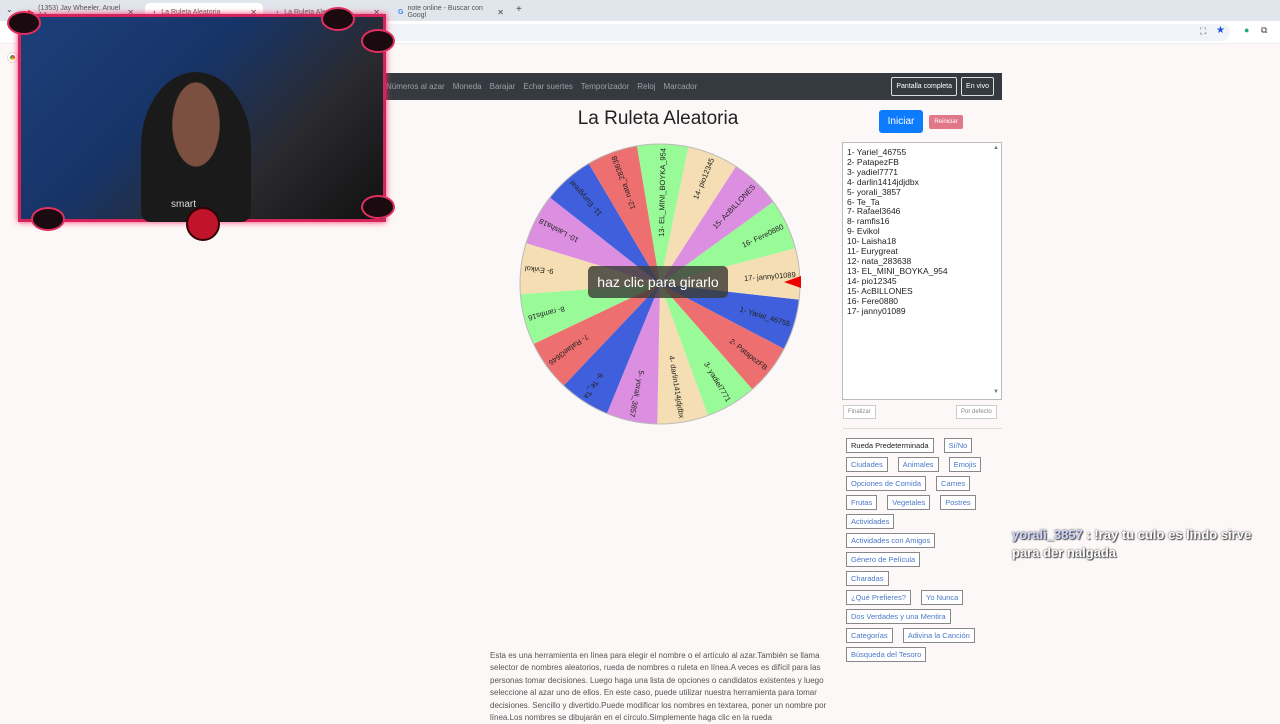 The image size is (1280, 724). Describe the element at coordinates (9, 9) in the screenshot. I see `tab-search-button: ⌄` at that location.